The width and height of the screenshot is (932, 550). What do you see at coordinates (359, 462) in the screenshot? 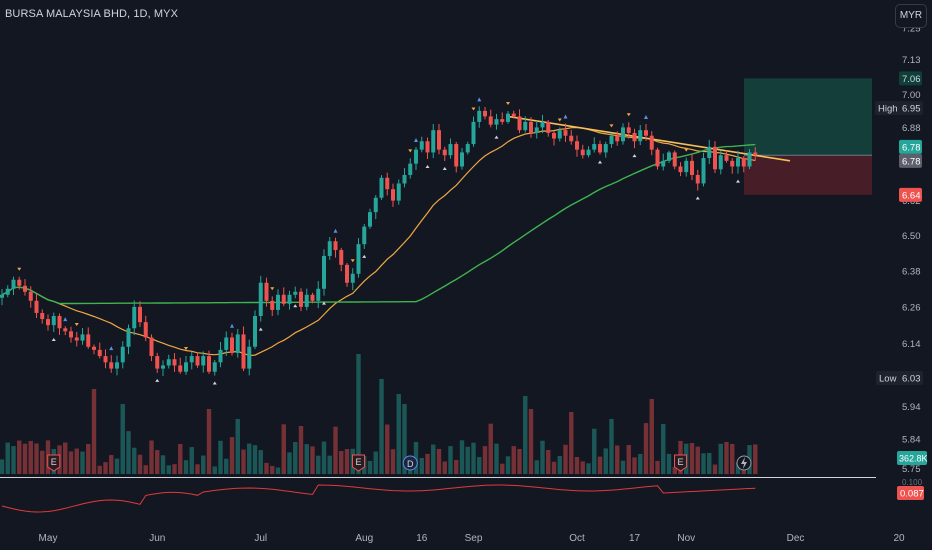
I see `earnings-label: E` at bounding box center [359, 462].